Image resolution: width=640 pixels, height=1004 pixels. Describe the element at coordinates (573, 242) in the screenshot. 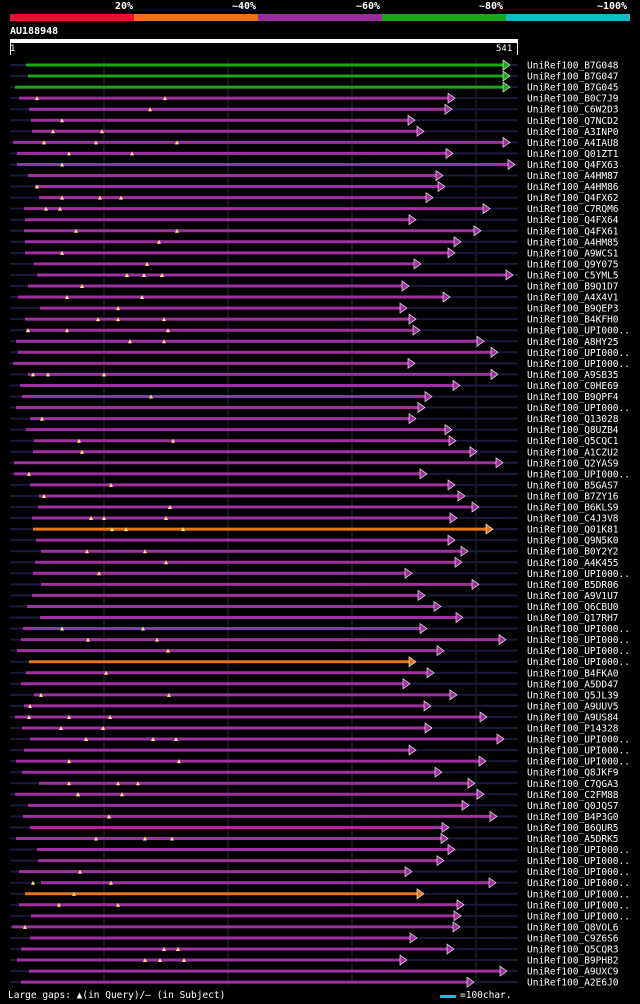

I see `hit-name: UniRef100_A4HM85` at that location.